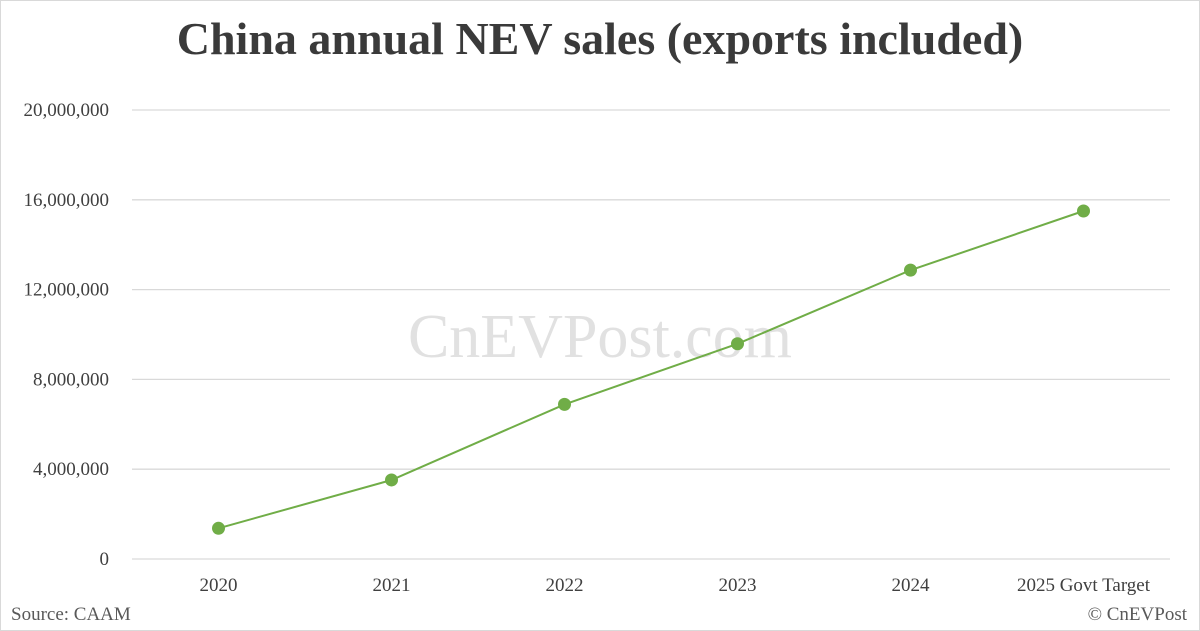 Image resolution: width=1200 pixels, height=631 pixels. What do you see at coordinates (1137, 614) in the screenshot?
I see `credit-note: © CnEVPost` at bounding box center [1137, 614].